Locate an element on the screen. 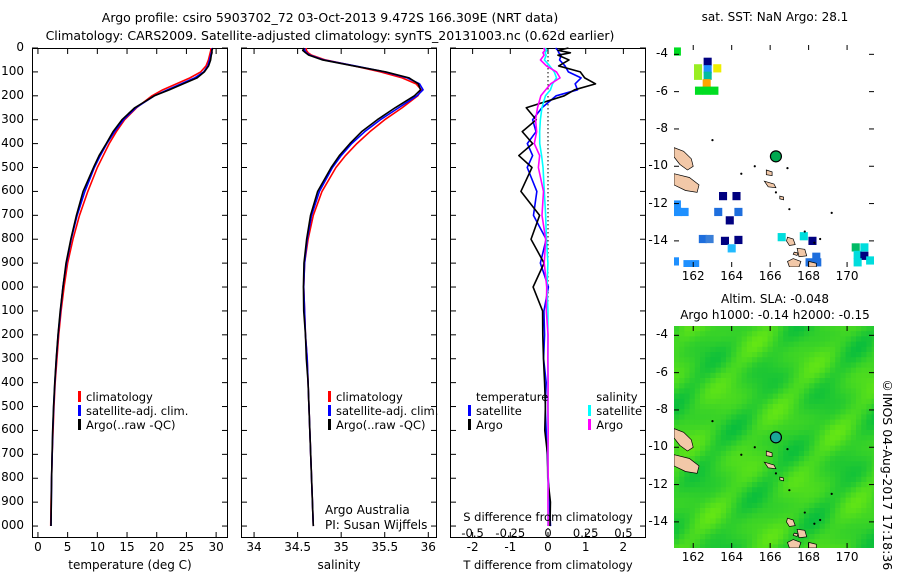  salinity-legend-item: climatology is located at coordinates (383, 397).